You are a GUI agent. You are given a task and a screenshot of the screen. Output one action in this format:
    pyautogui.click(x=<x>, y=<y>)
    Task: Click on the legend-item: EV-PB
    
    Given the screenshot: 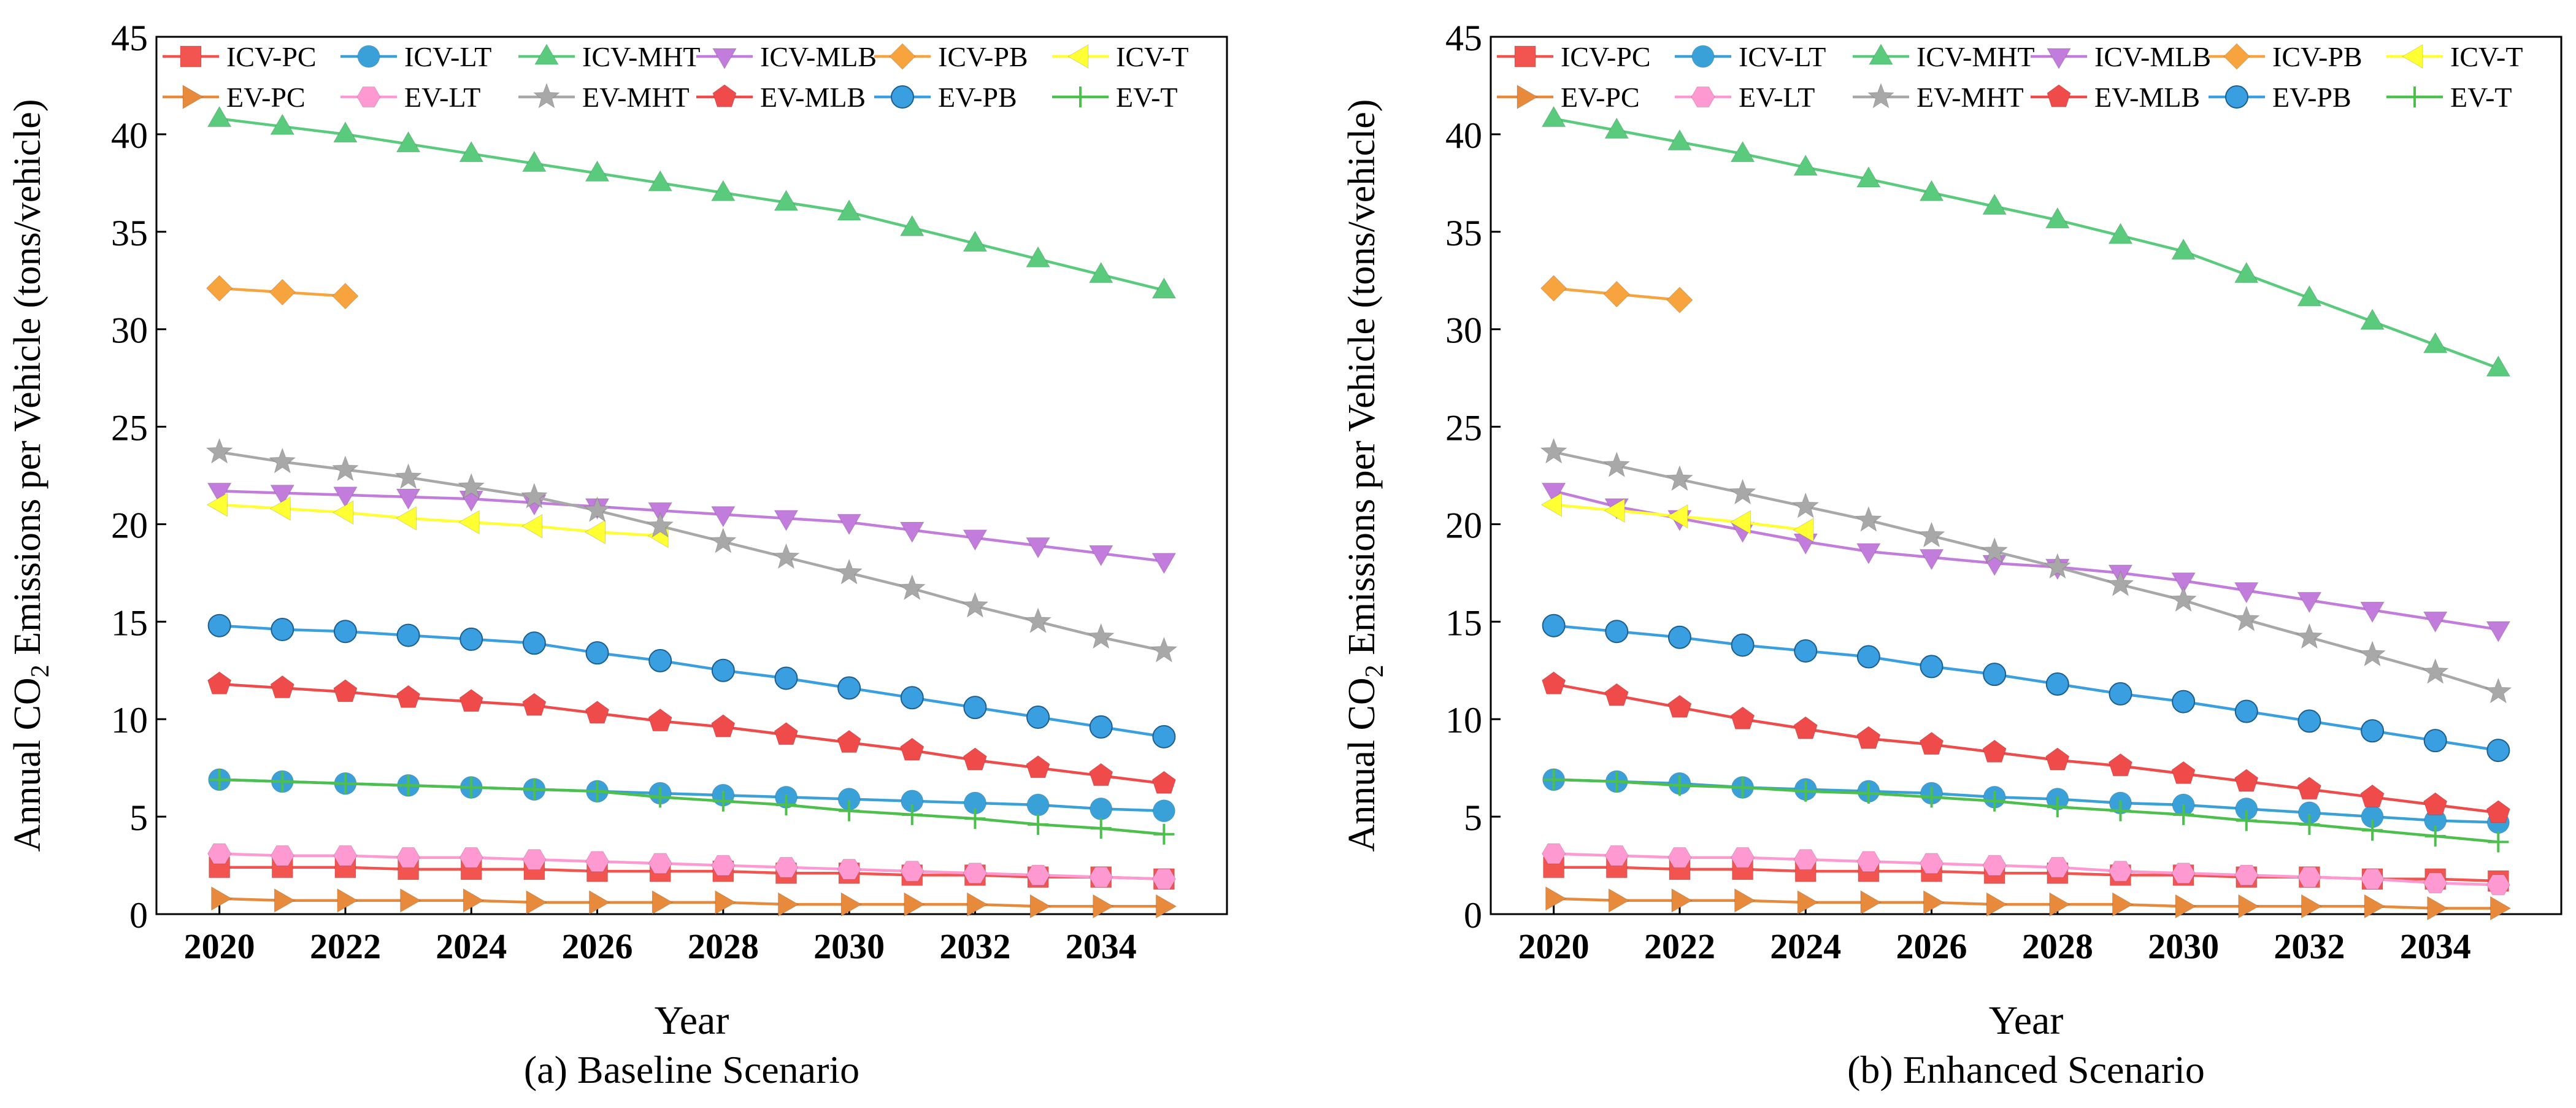 What is the action you would take?
    pyautogui.click(x=945, y=97)
    